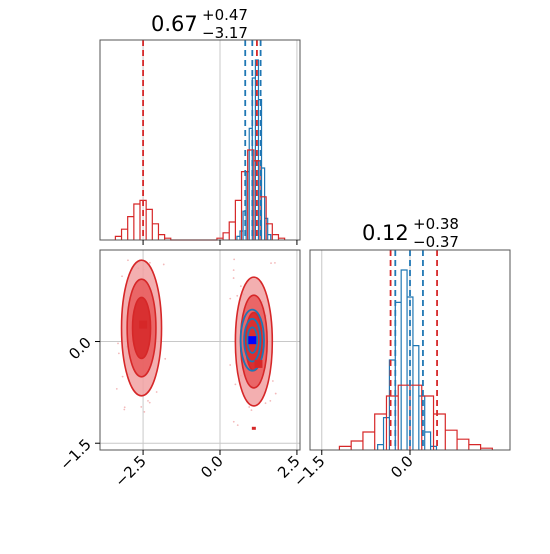 The width and height of the screenshot is (550, 554). I want to click on title-param-1: 0.67 +0.47 −3.17, so click(199, 24).